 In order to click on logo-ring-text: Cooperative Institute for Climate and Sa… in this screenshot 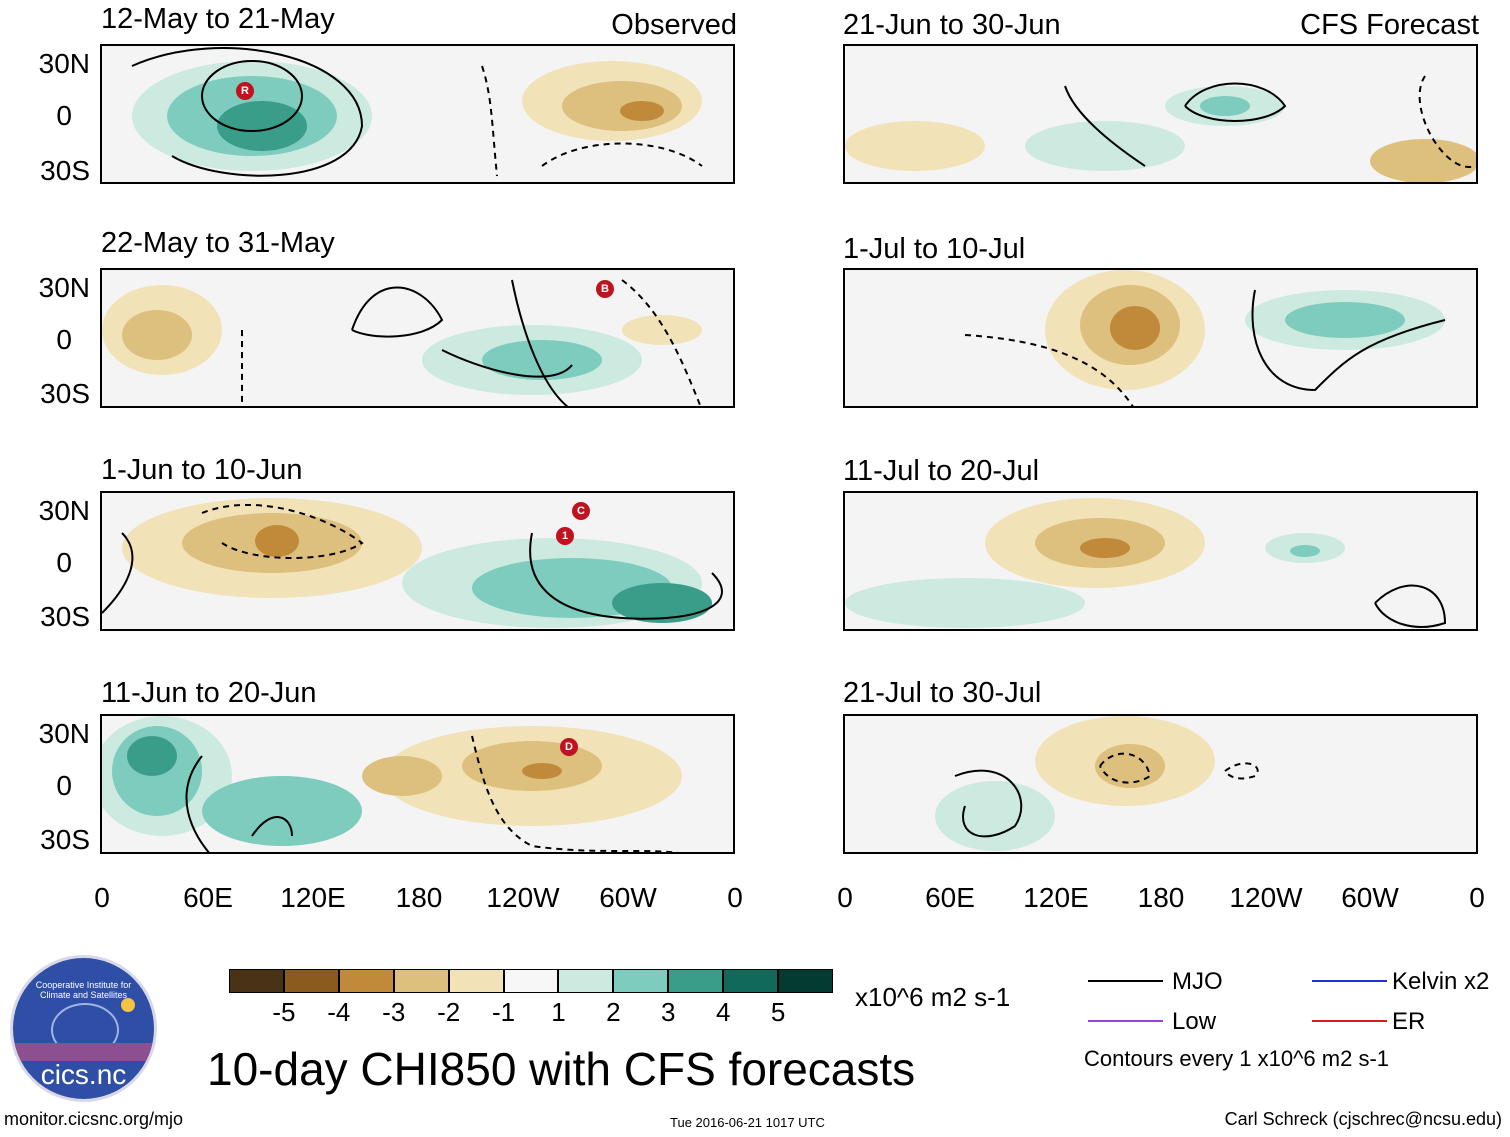, I will do `click(83, 990)`.